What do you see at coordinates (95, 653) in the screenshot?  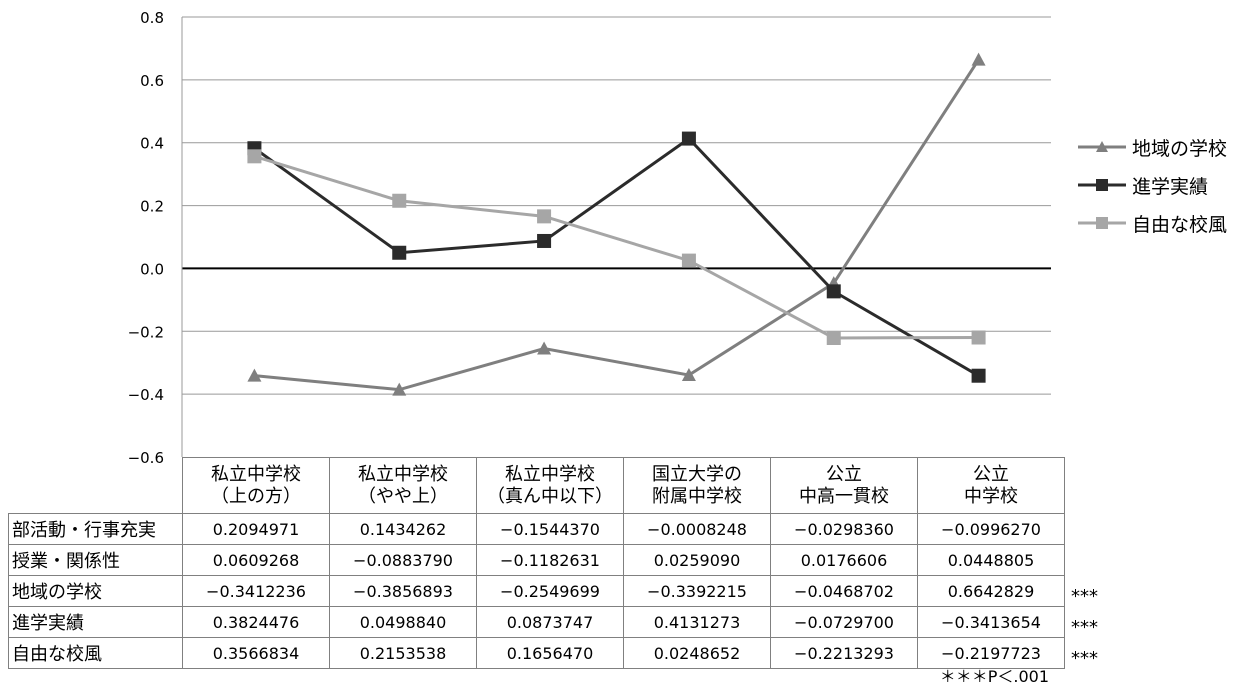 I see `row-label: 自由な校風` at bounding box center [95, 653].